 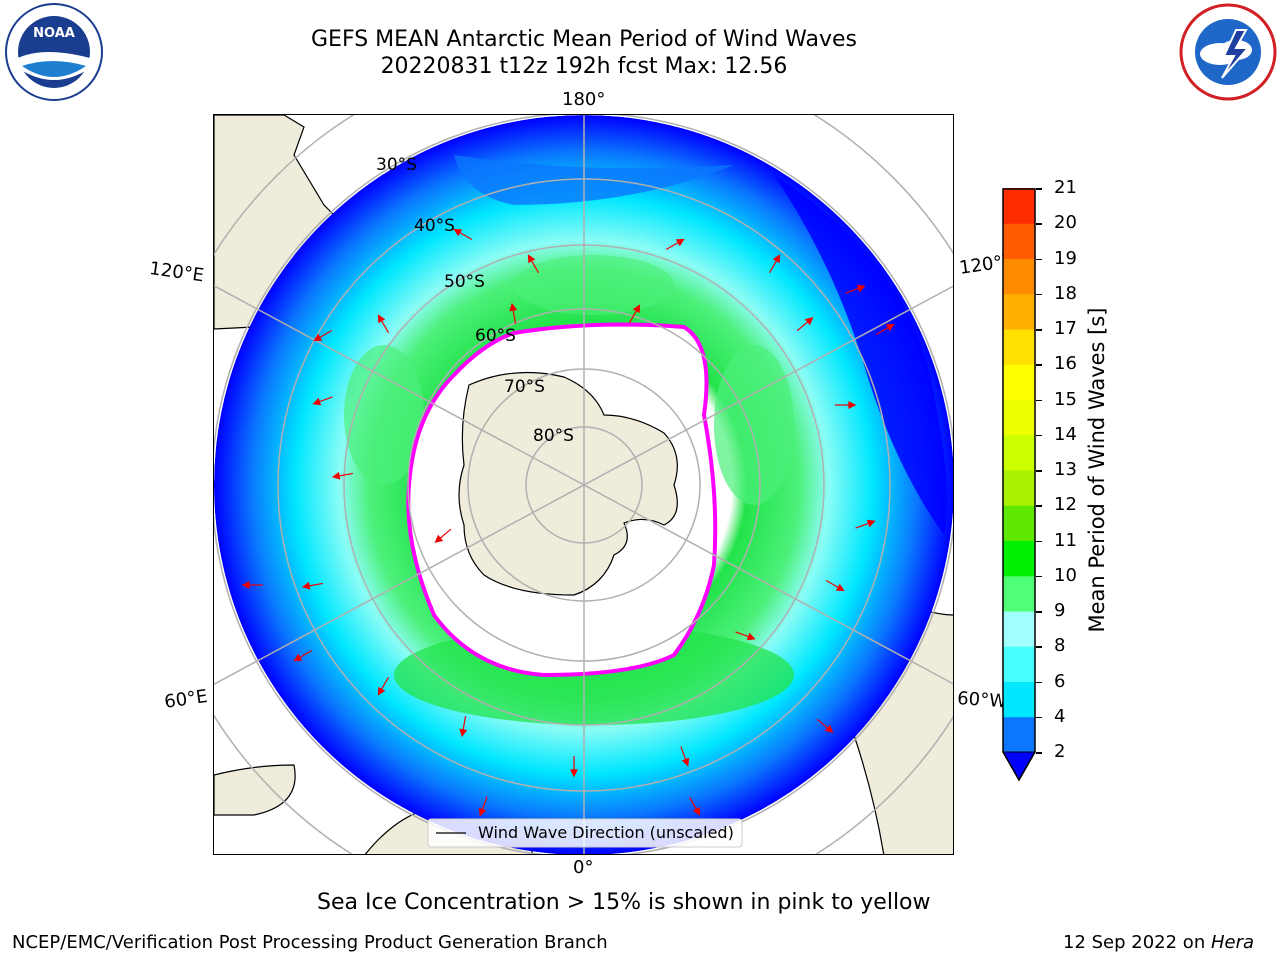 I want to click on lon-label-0: 0°, so click(x=583, y=867).